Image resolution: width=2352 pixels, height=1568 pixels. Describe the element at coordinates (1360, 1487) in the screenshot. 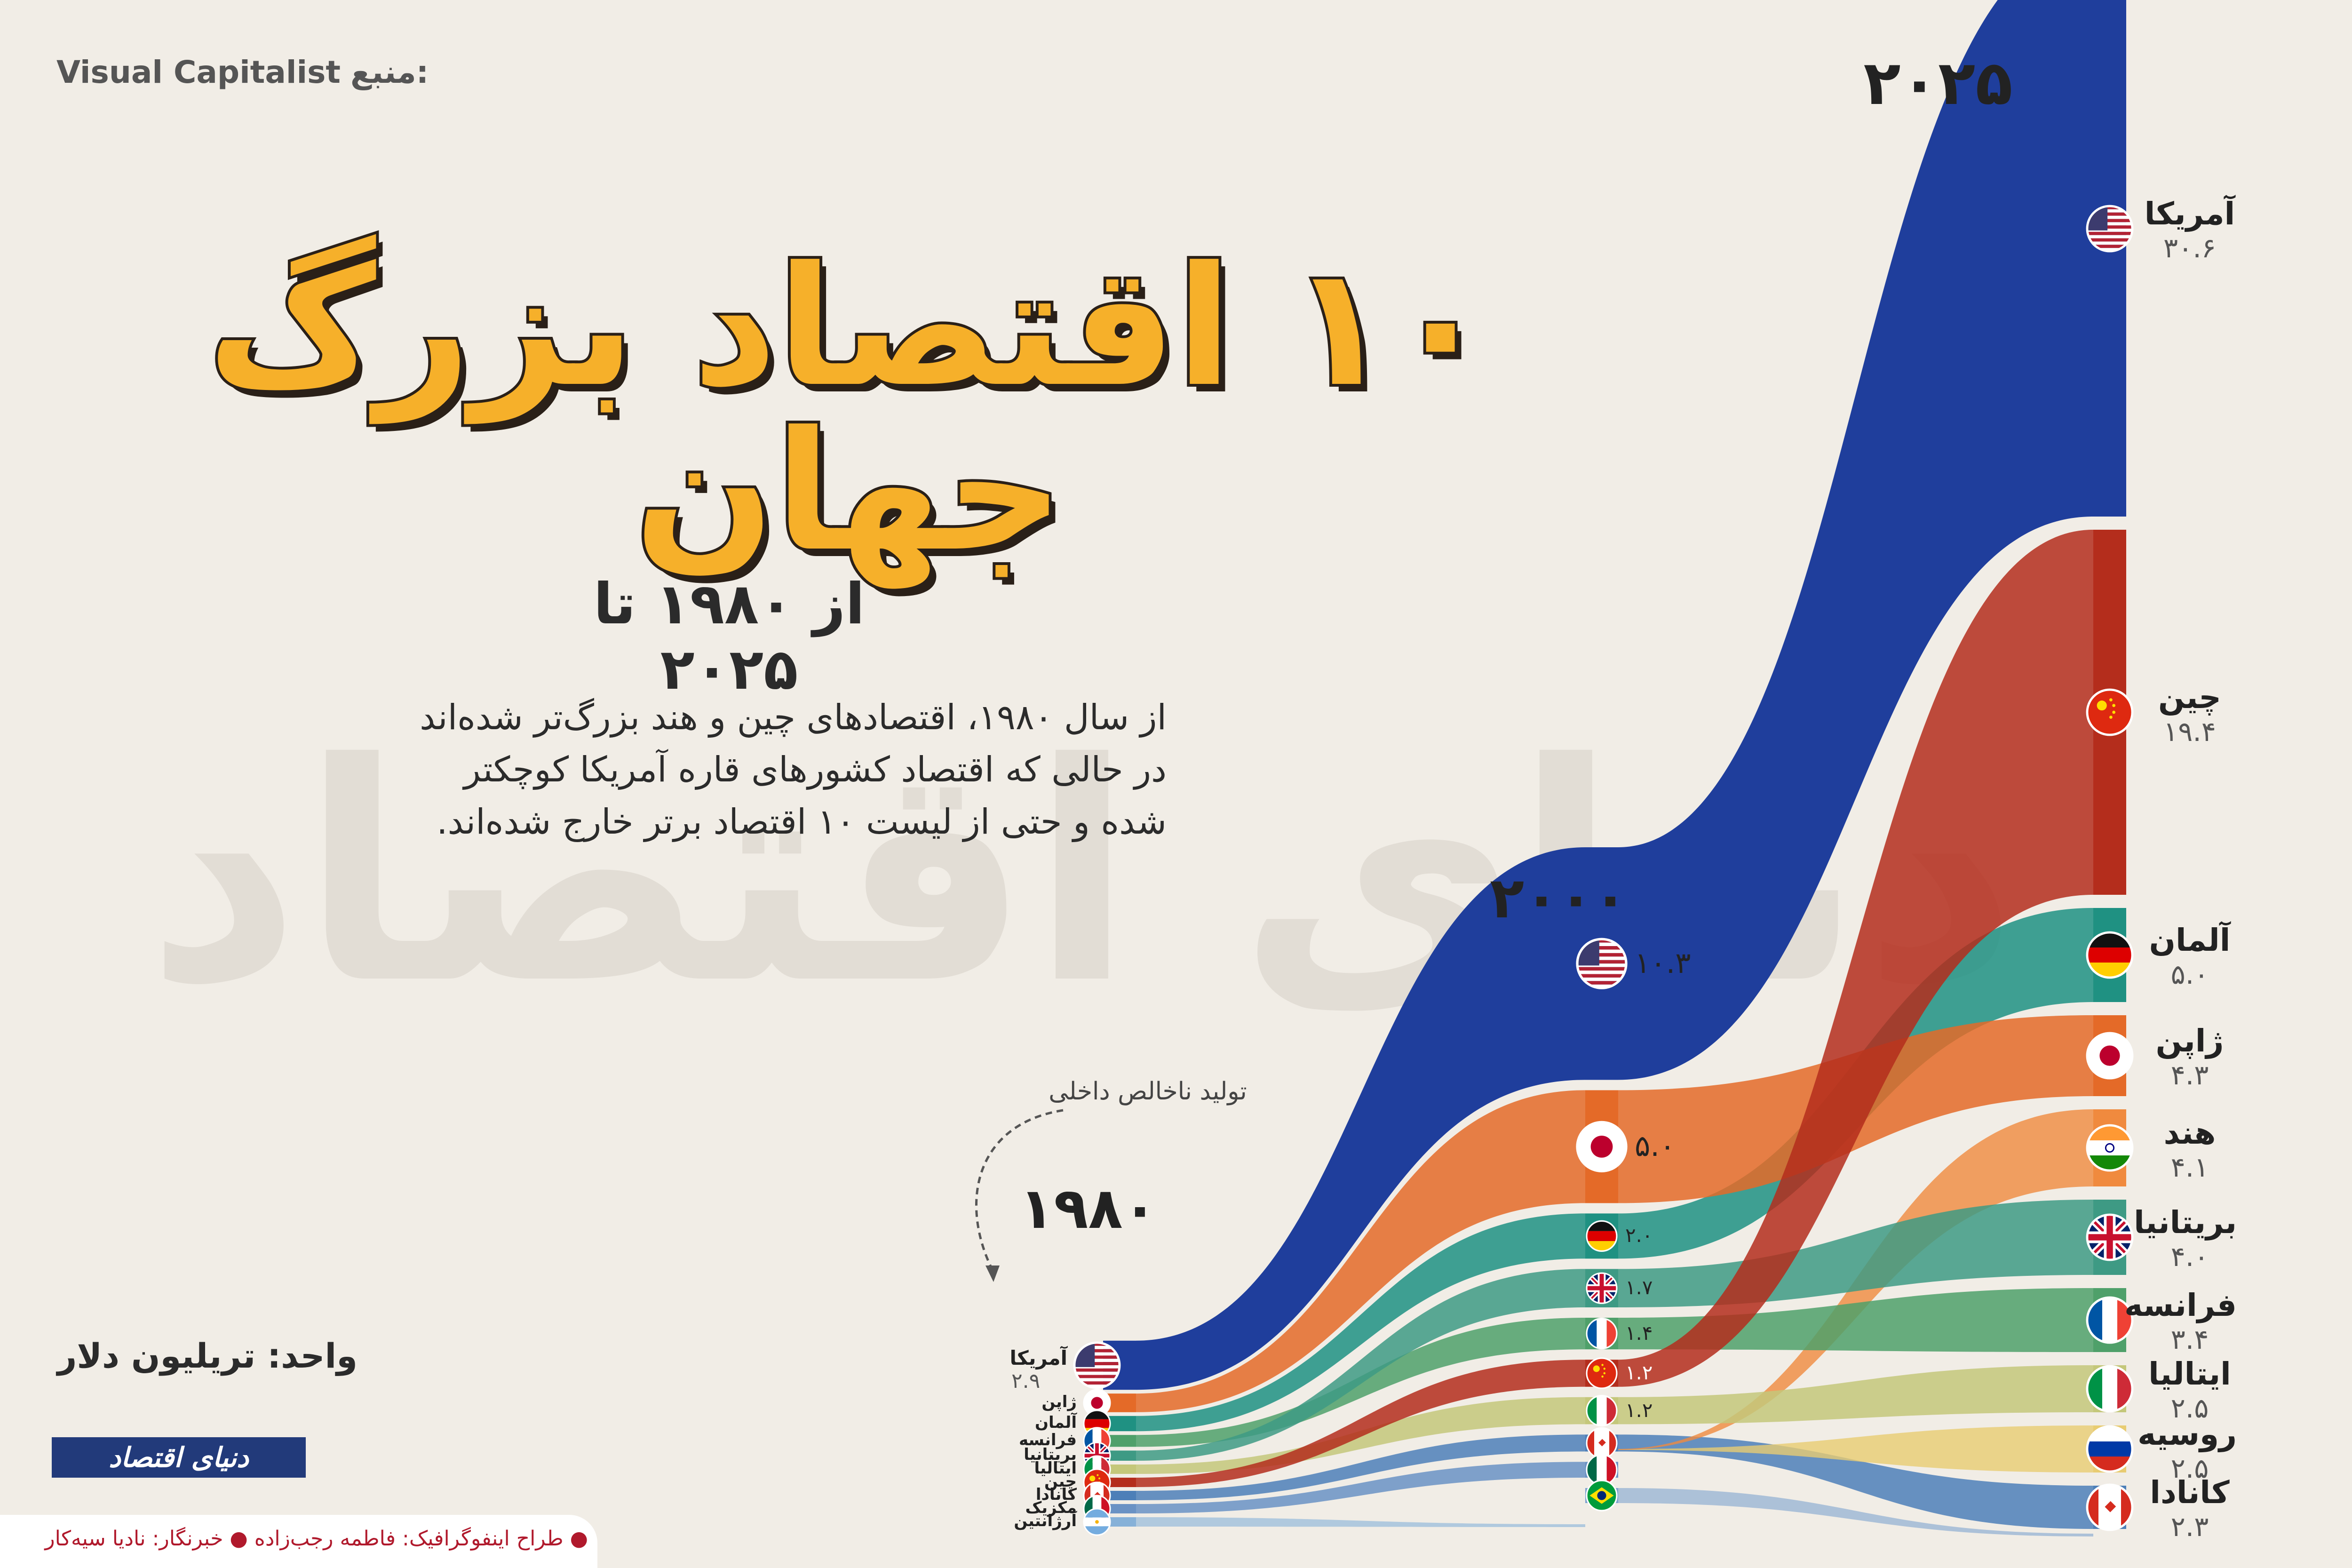

I see `flow-mx-1980-2000` at that location.